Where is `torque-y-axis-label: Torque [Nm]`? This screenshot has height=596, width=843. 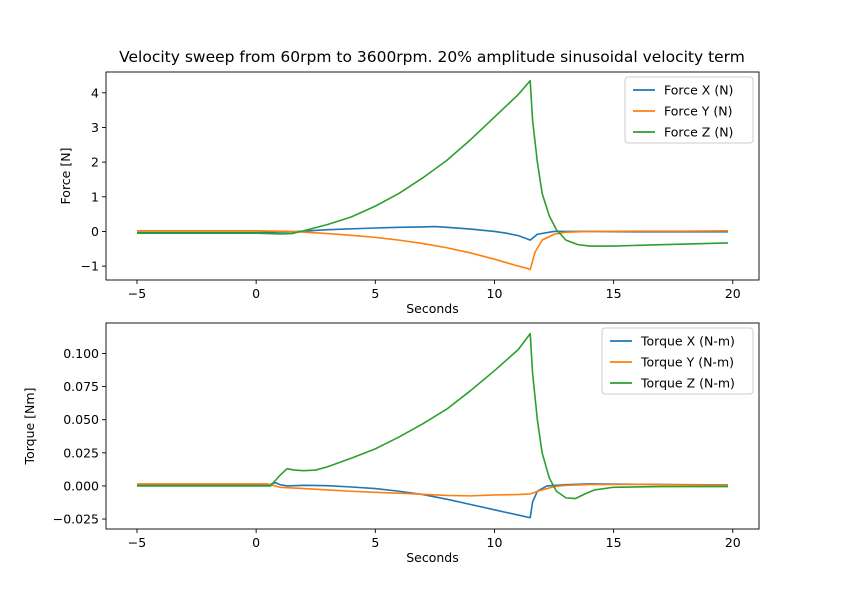
torque-y-axis-label: Torque [Nm] is located at coordinates (29, 427).